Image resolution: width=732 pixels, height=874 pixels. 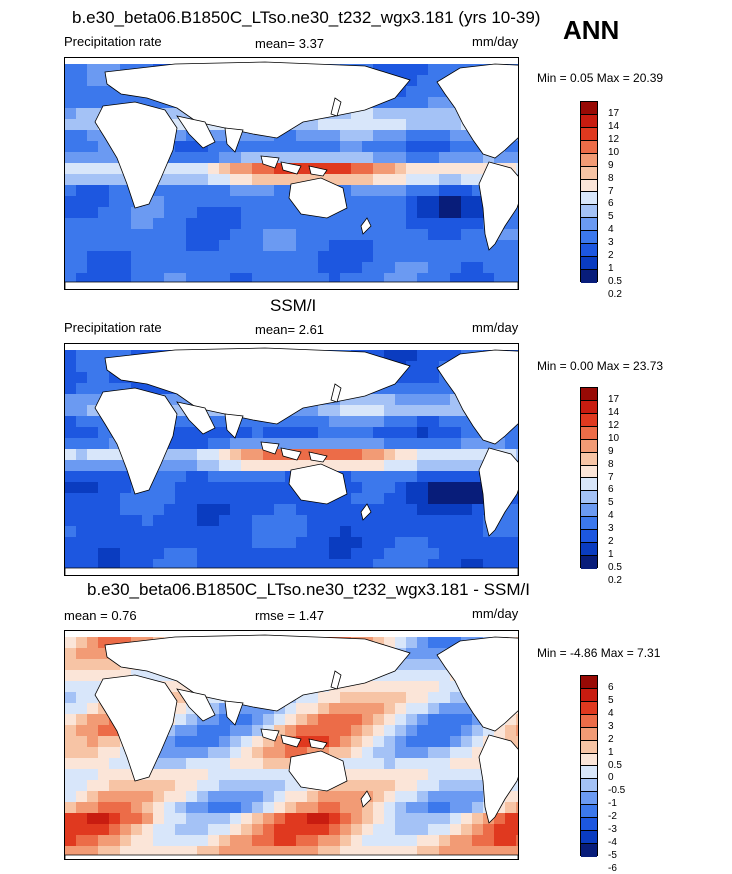 What do you see at coordinates (611, 477) in the screenshot?
I see `colorbar-tick-label: 7` at bounding box center [611, 477].